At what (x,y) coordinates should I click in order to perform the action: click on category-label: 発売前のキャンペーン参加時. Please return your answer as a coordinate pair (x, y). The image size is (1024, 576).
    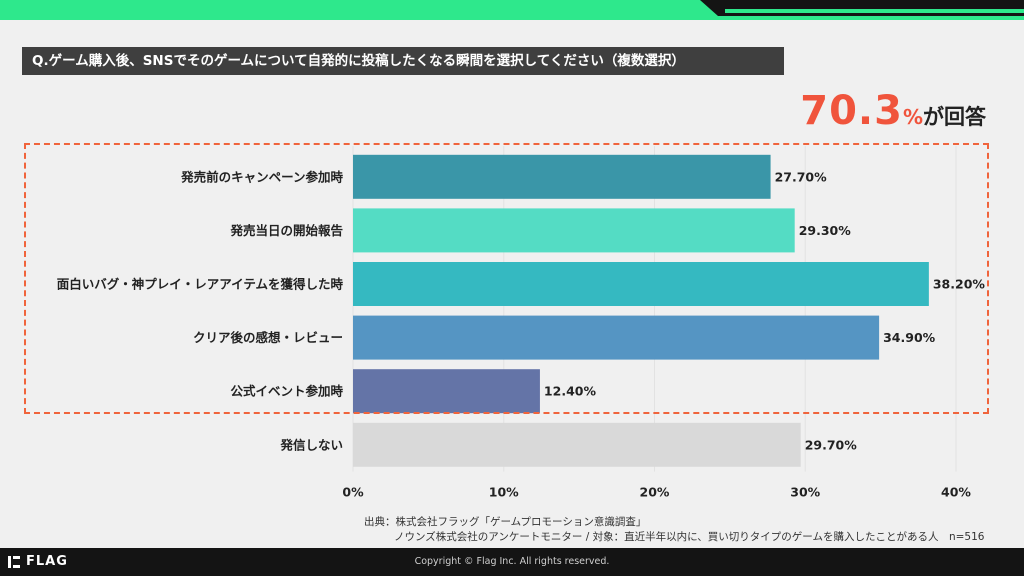
    Looking at the image, I should click on (261, 176).